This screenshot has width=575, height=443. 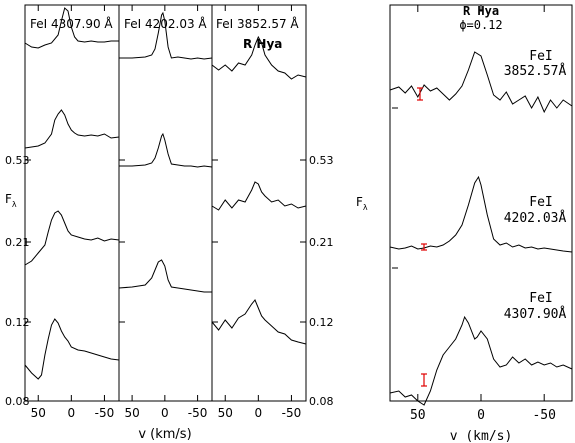 I want to click on right-xtick-label: 50, so click(x=418, y=415).